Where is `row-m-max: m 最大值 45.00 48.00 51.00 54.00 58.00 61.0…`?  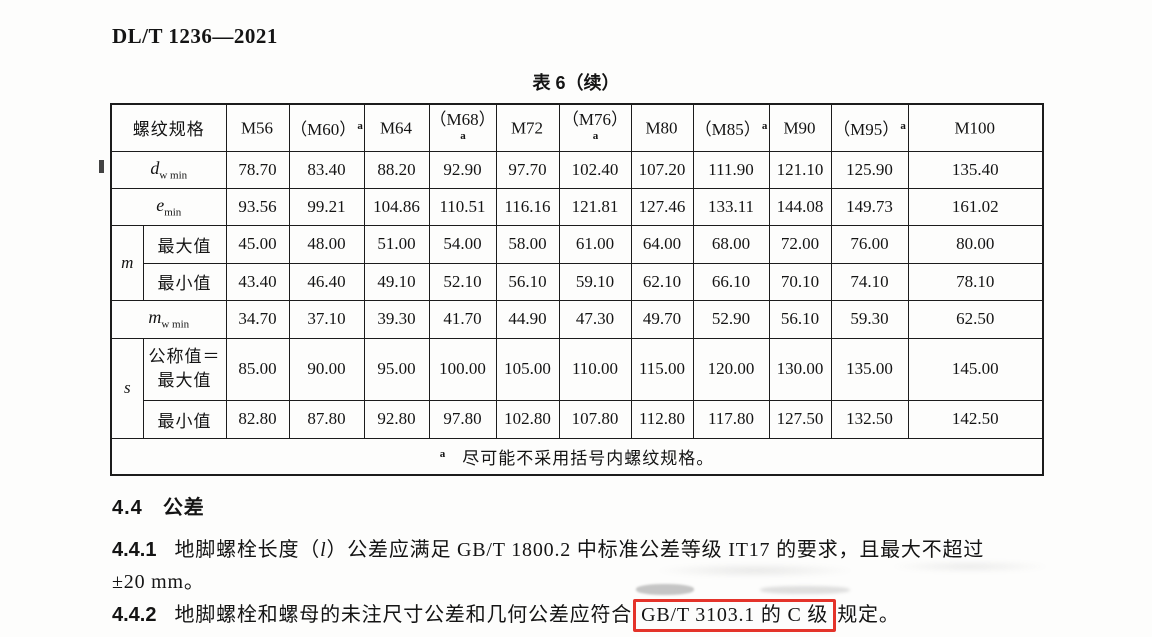
row-m-max: m 最大值 45.00 48.00 51.00 54.00 58.00 61.0… is located at coordinates (577, 262).